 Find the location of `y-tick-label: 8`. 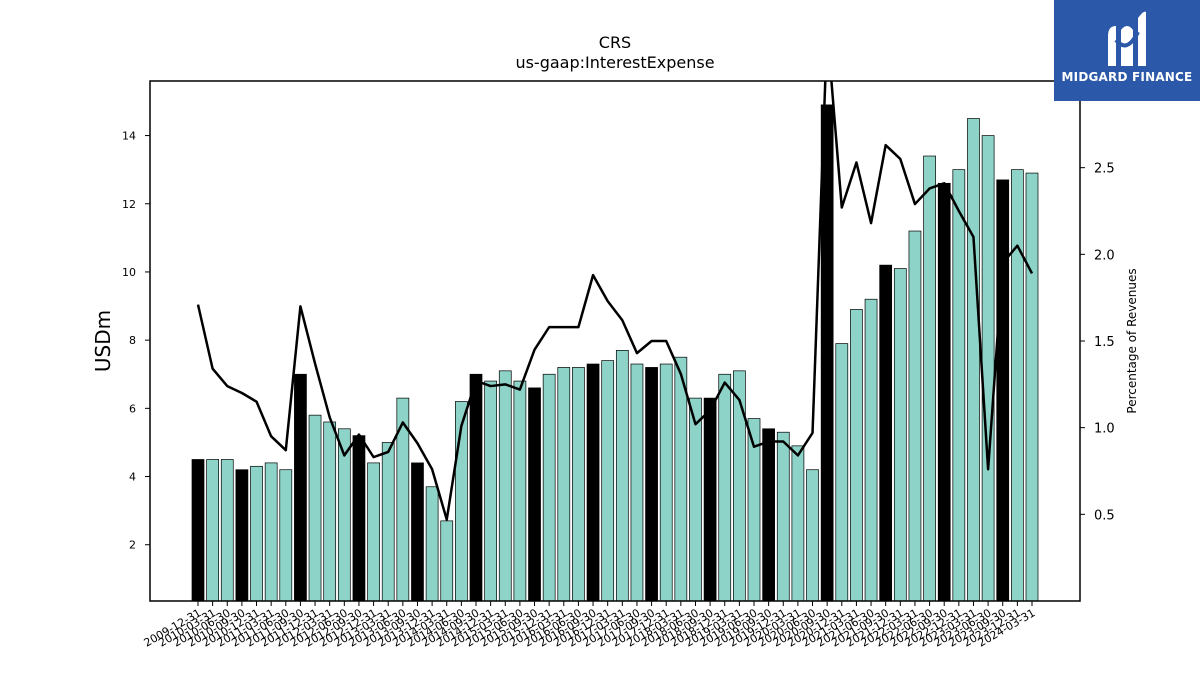

y-tick-label: 8 is located at coordinates (132, 340).